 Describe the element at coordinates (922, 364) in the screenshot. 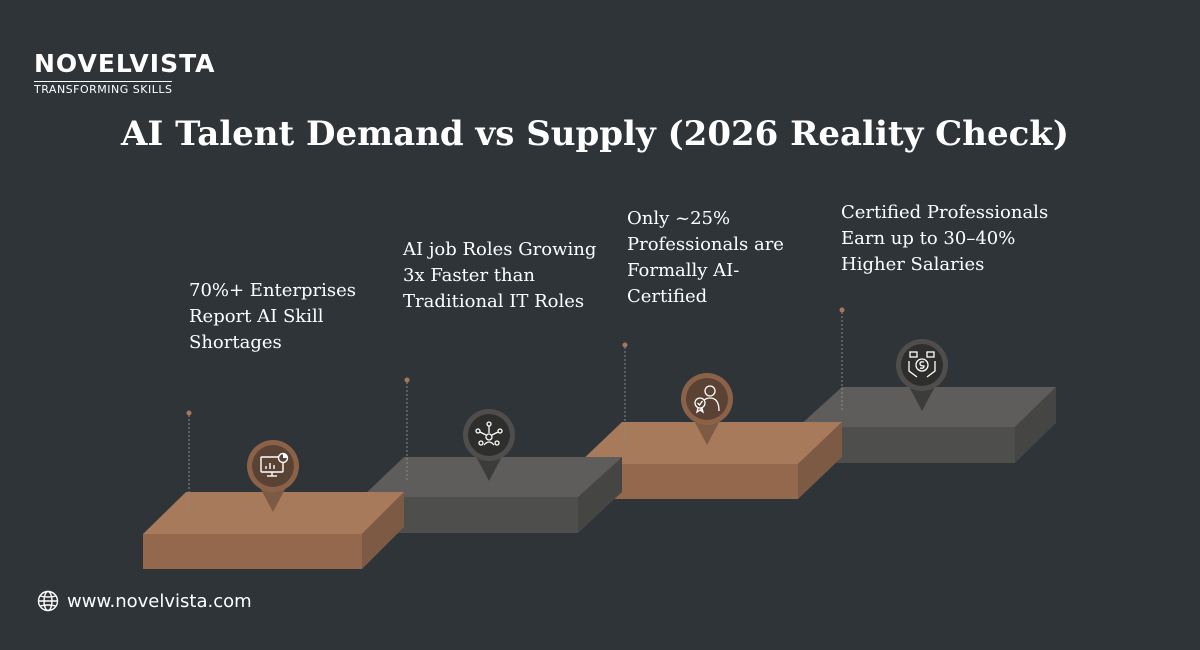

I see `money-hands-icon` at that location.